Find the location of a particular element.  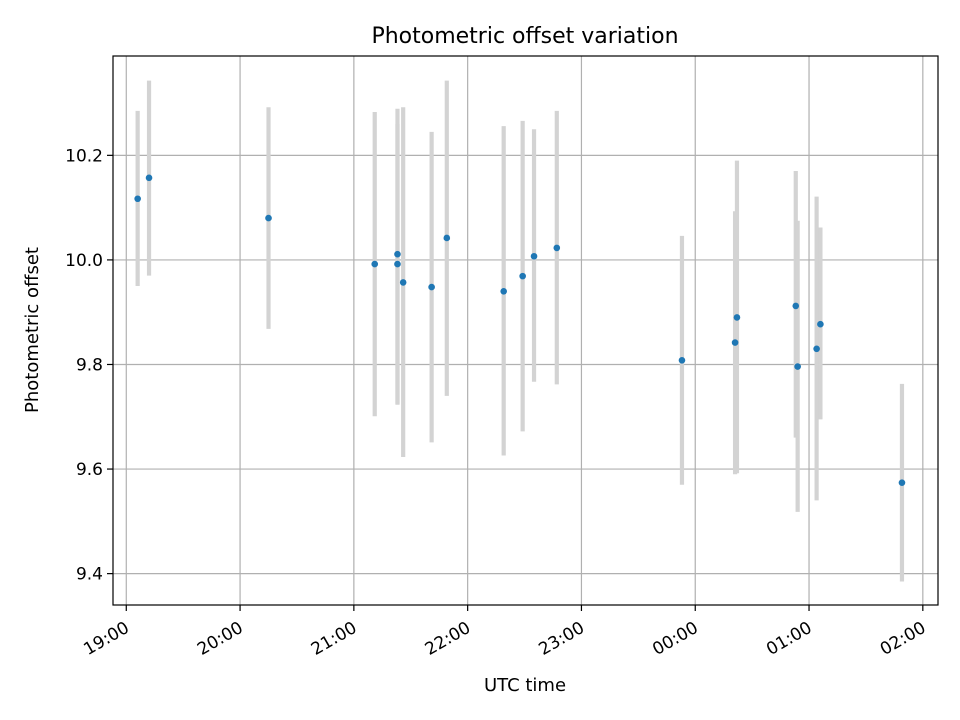

y-tick-label: 10.2 is located at coordinates (84, 156).